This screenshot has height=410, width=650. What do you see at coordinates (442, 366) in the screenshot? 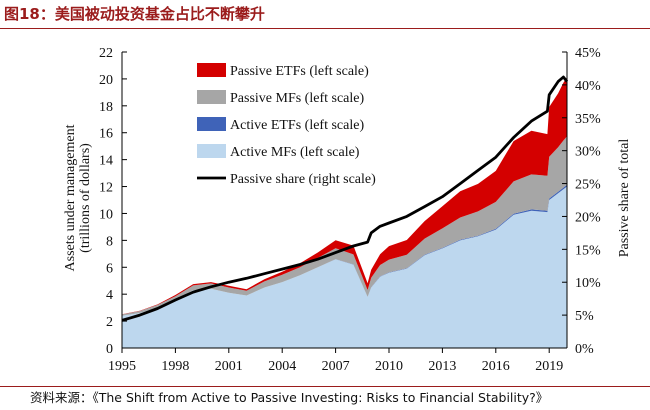
I see `x-tick-label: 2013` at bounding box center [442, 366].